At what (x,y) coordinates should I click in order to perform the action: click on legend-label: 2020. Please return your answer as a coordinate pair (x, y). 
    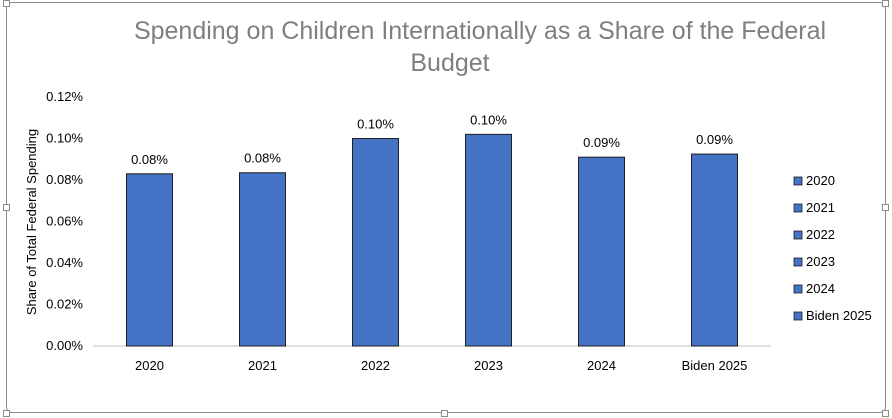
    Looking at the image, I should click on (820, 180).